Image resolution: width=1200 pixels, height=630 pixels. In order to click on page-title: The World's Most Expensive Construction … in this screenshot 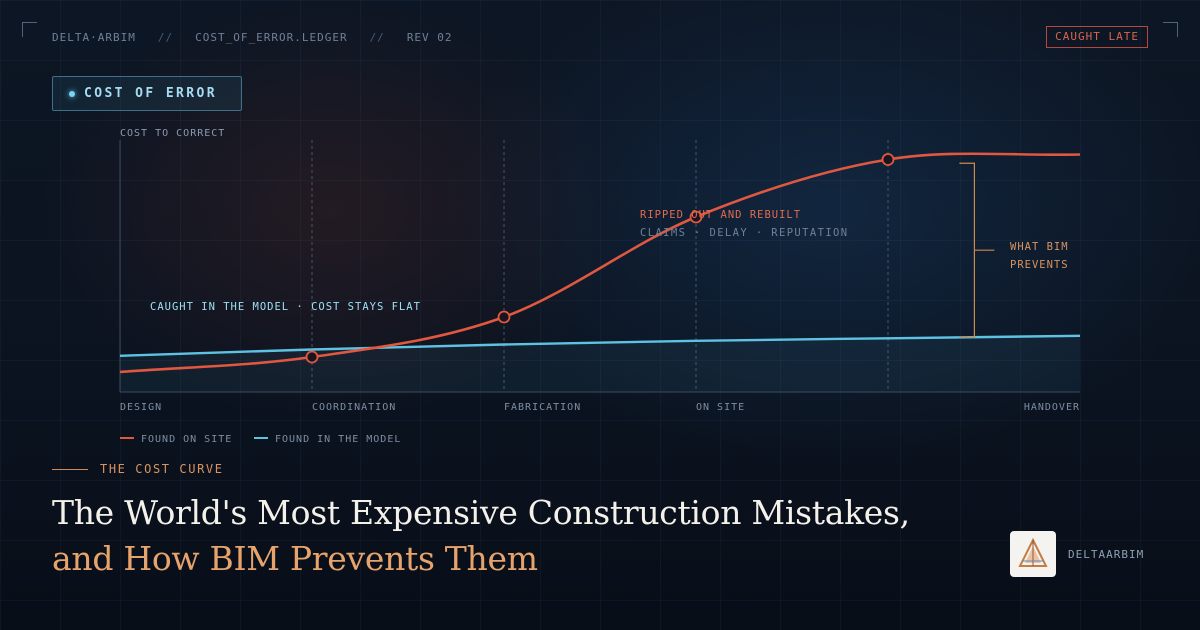, I will do `click(481, 536)`.